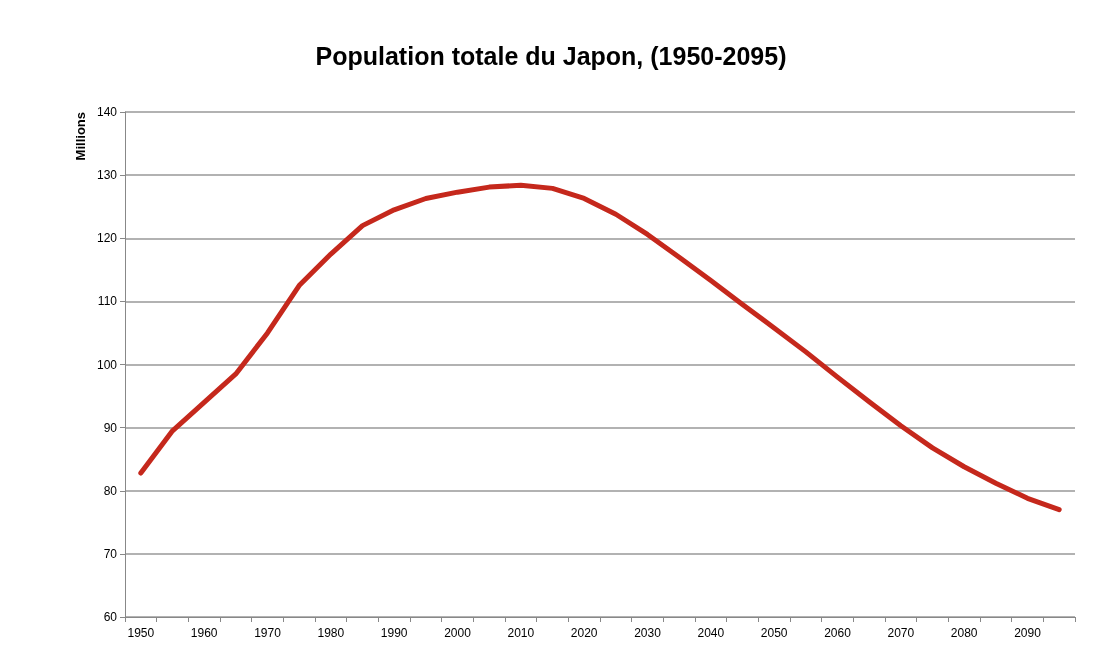  I want to click on x-tick-label: 1950, so click(141, 633).